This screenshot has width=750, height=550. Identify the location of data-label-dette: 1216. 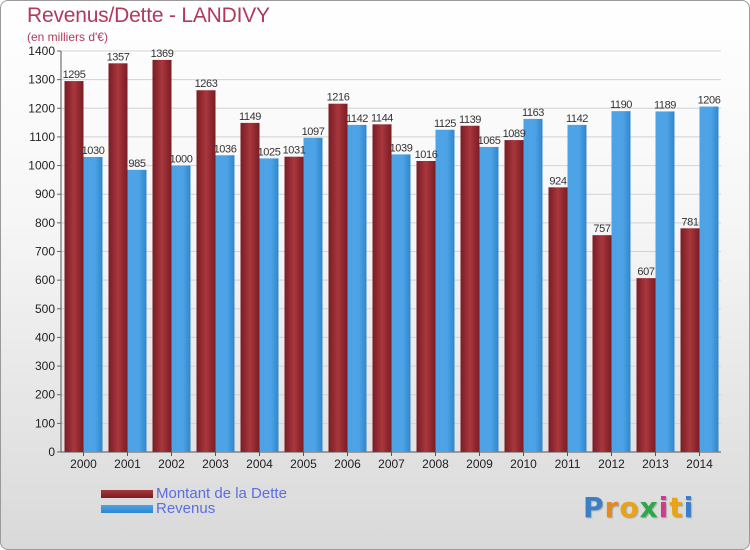
(338, 98).